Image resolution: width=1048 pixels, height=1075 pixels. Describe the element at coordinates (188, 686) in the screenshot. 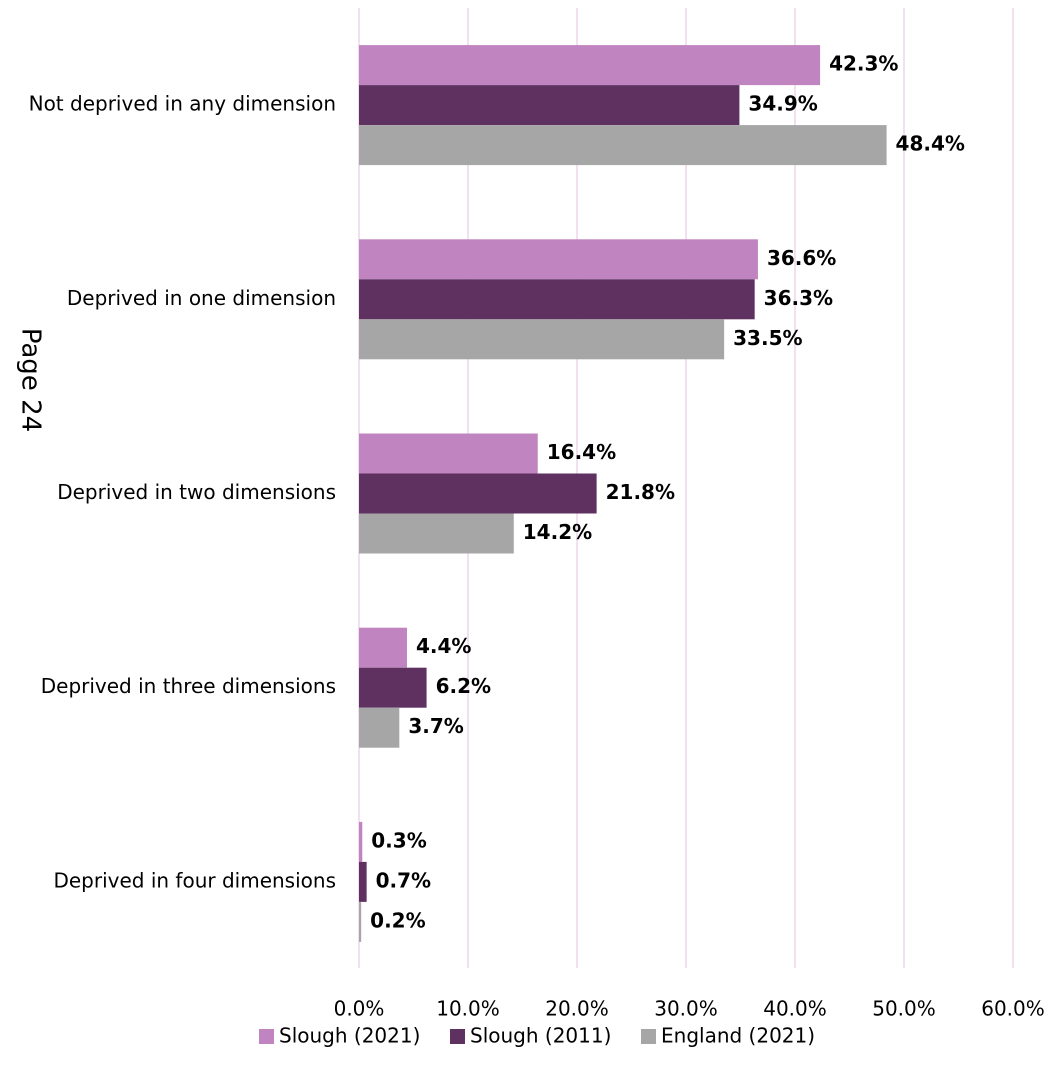

I see `y-tick-label: Deprived in three dimensions` at that location.